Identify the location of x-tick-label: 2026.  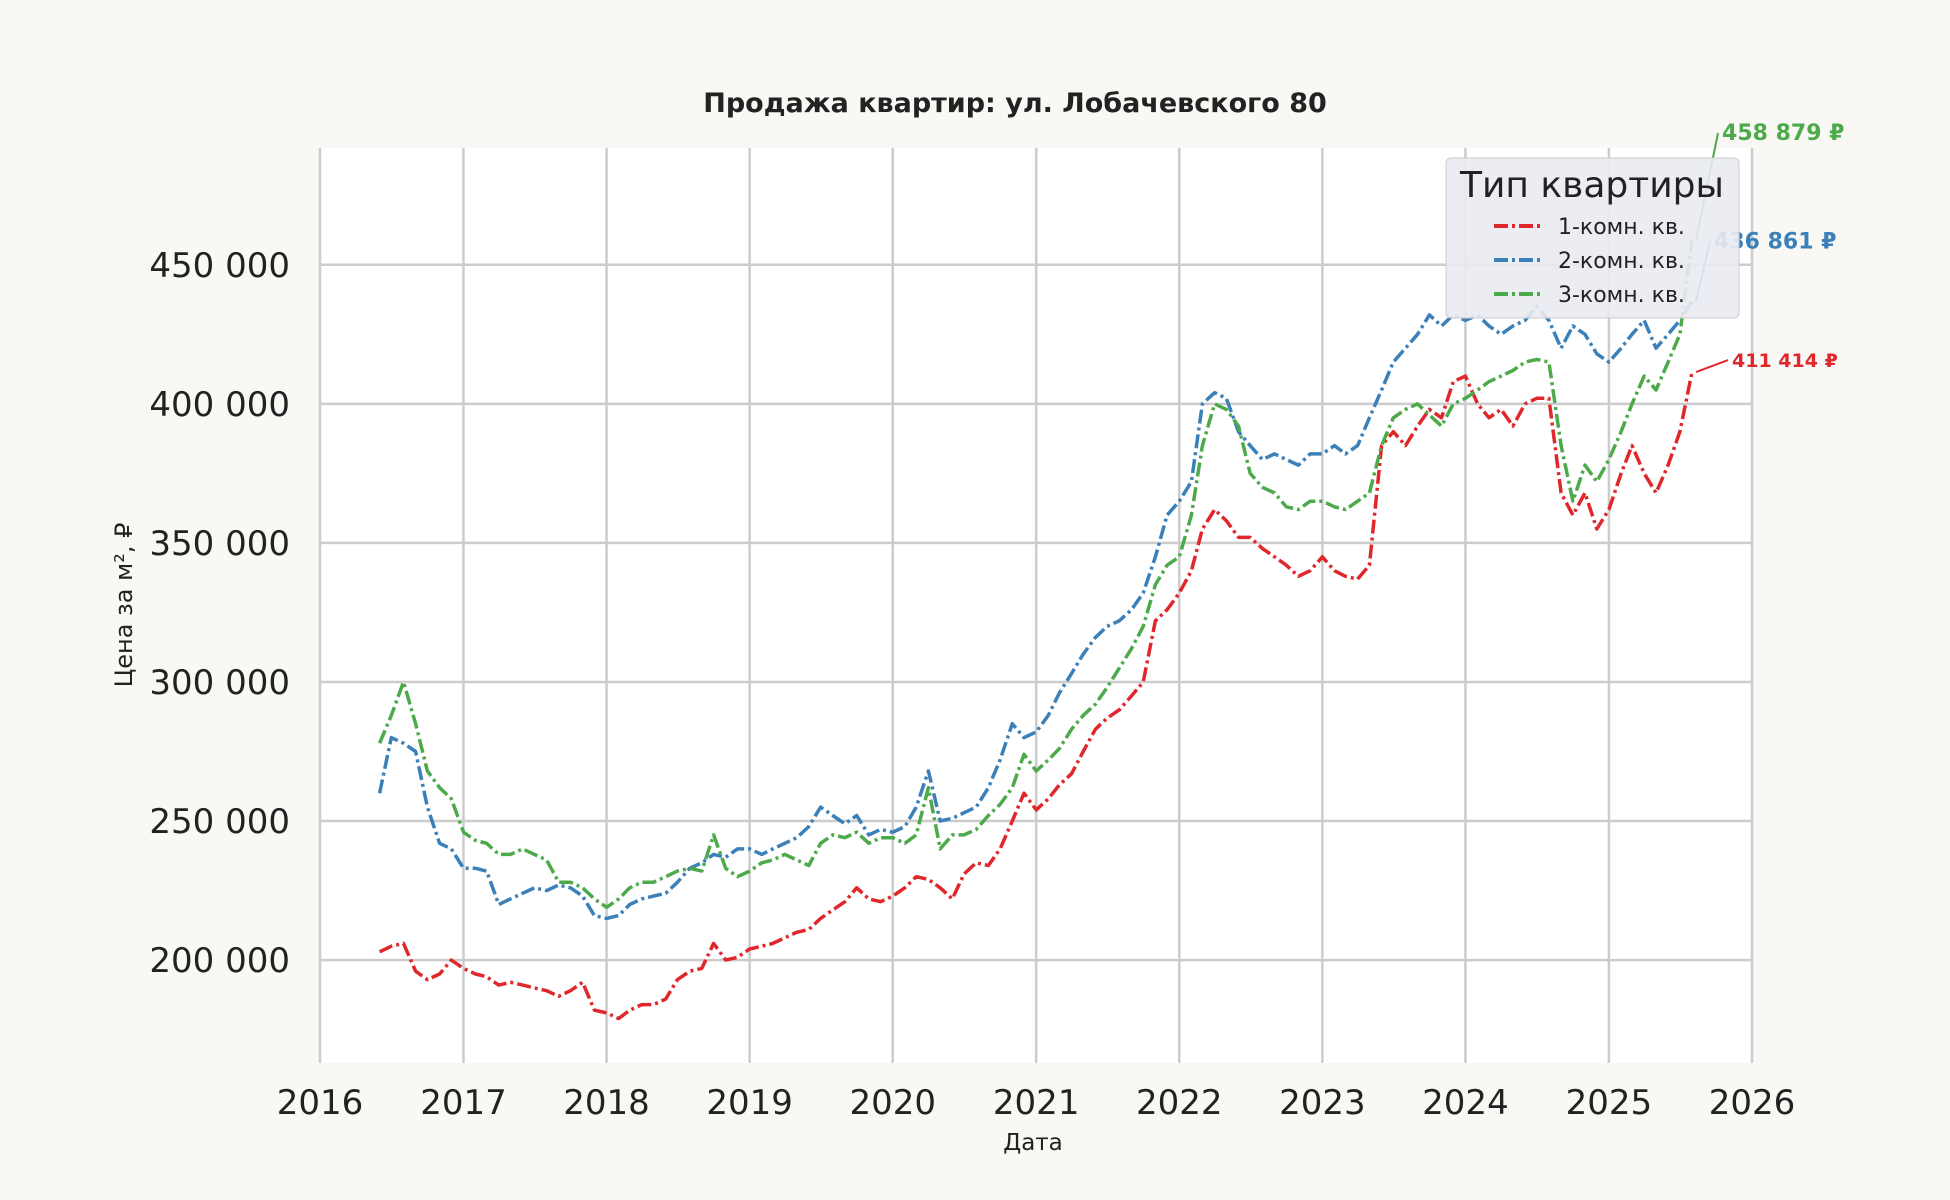
(1752, 1103).